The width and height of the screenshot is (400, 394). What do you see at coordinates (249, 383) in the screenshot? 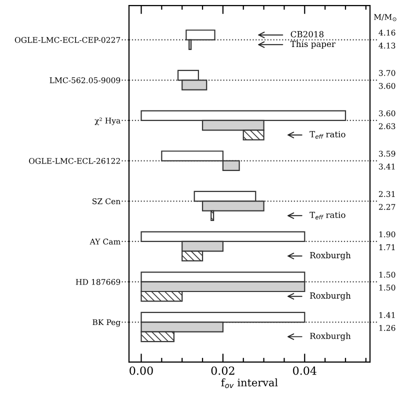
I see `x-axis-title: f$_{ov}$ interval` at bounding box center [249, 383].